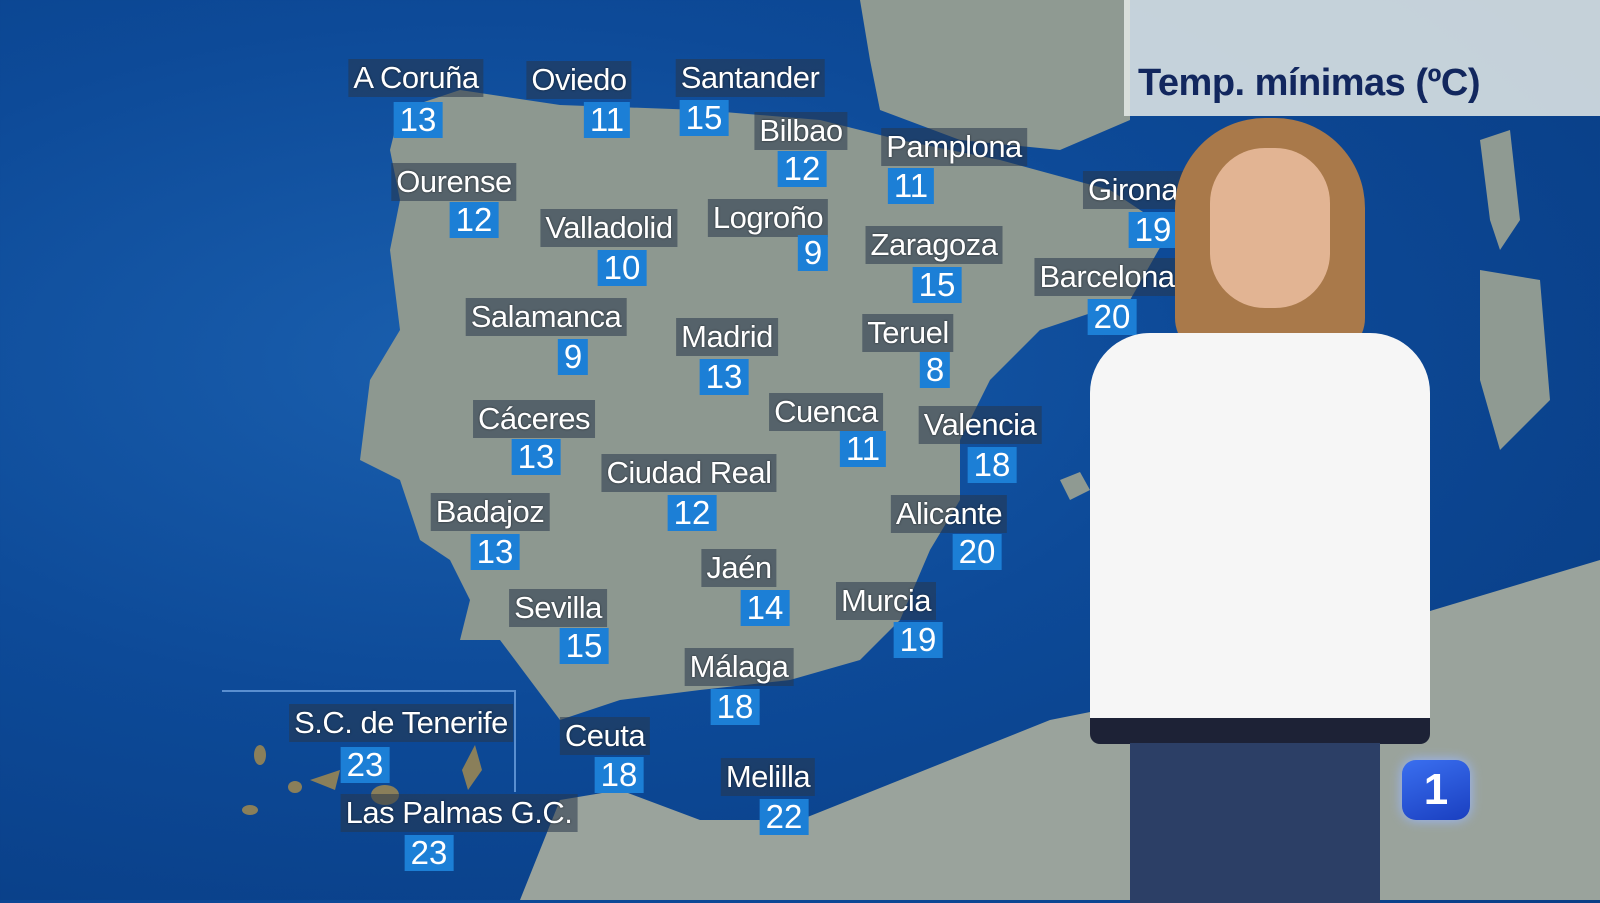 This screenshot has width=1600, height=903. I want to click on city-name: Logroño, so click(768, 218).